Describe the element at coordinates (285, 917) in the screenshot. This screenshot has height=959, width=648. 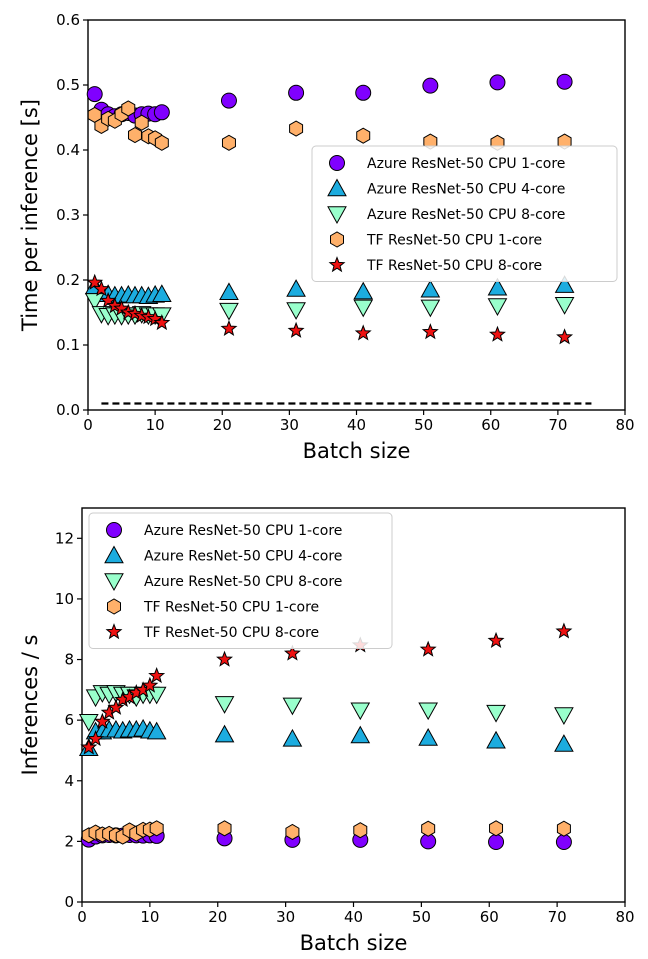
I see `x-tick-label: 30` at that location.